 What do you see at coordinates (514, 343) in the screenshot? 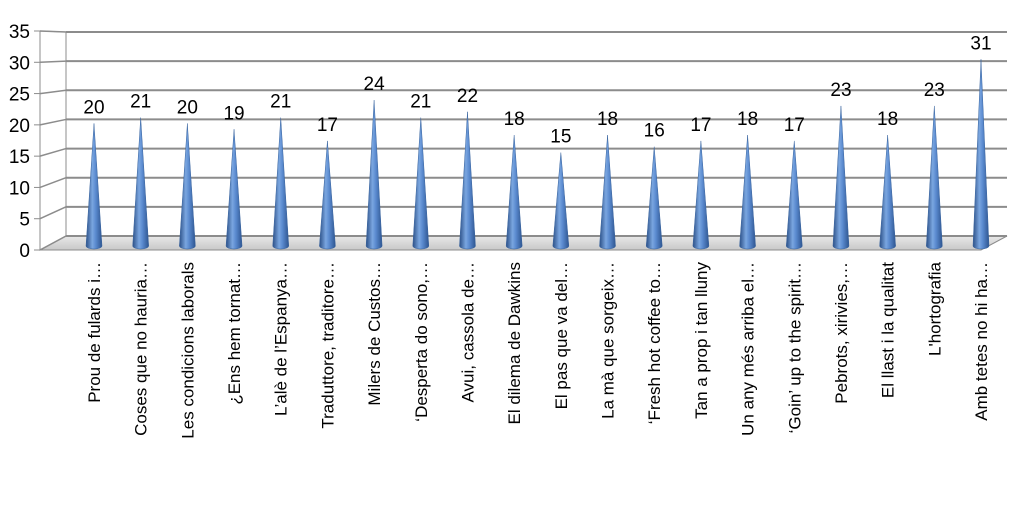
I see `category-label: El dilema de Dawkins` at bounding box center [514, 343].